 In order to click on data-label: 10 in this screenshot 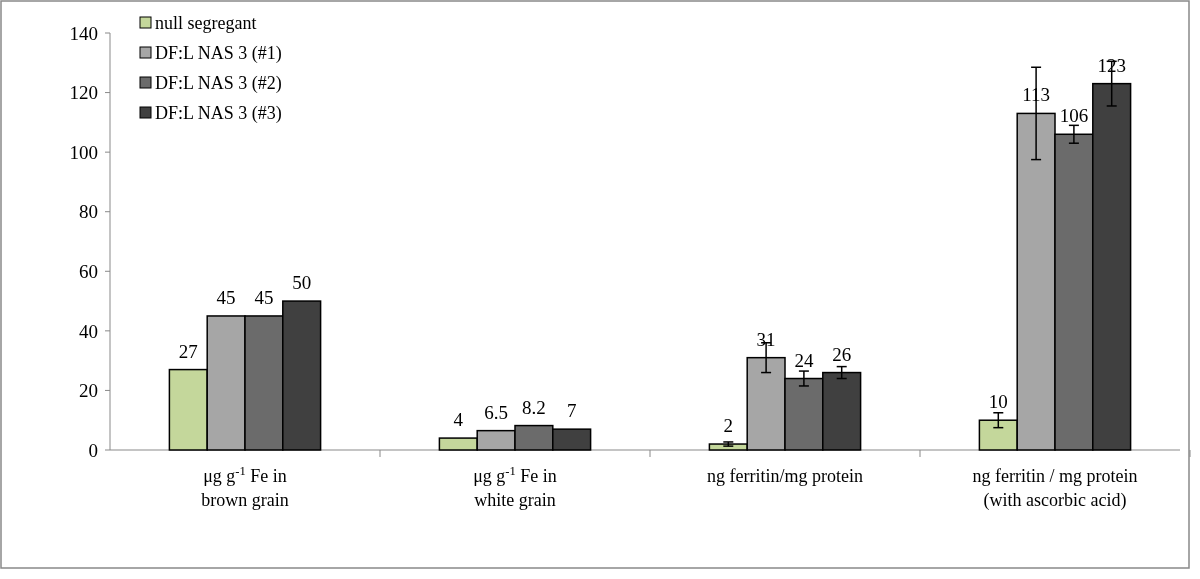, I will do `click(998, 402)`.